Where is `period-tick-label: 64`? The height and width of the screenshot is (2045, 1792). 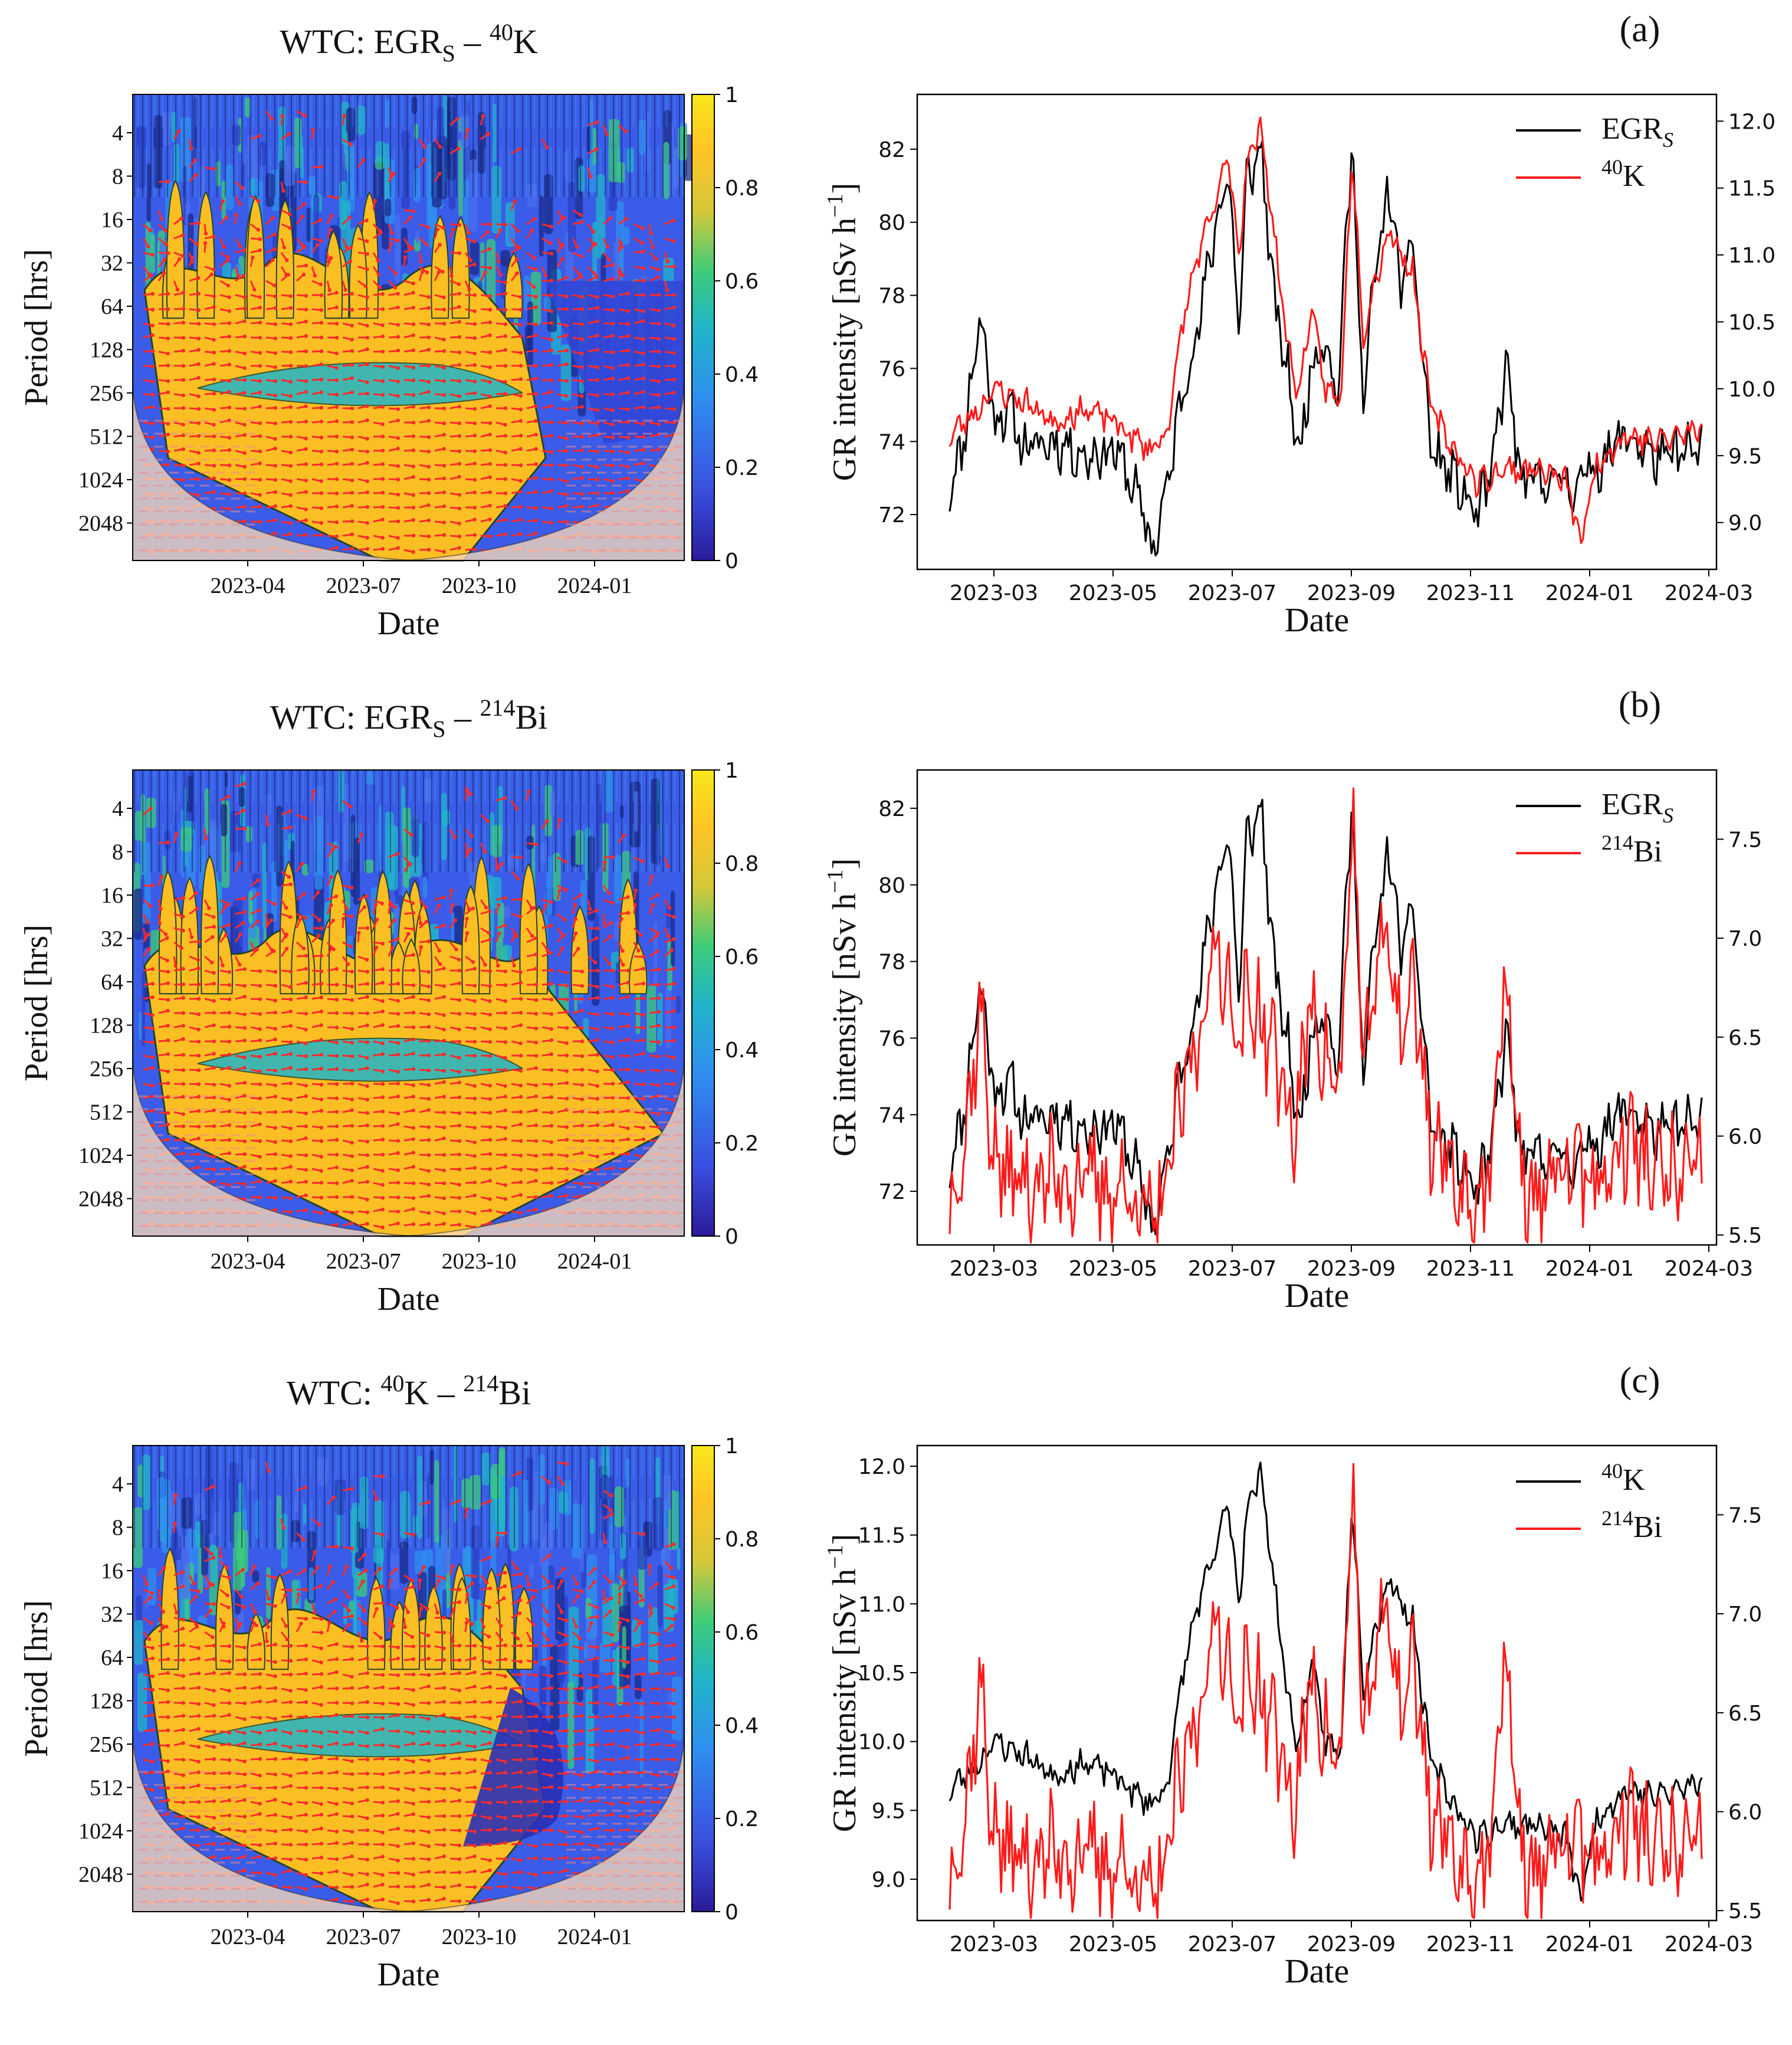
period-tick-label: 64 is located at coordinates (112, 1658).